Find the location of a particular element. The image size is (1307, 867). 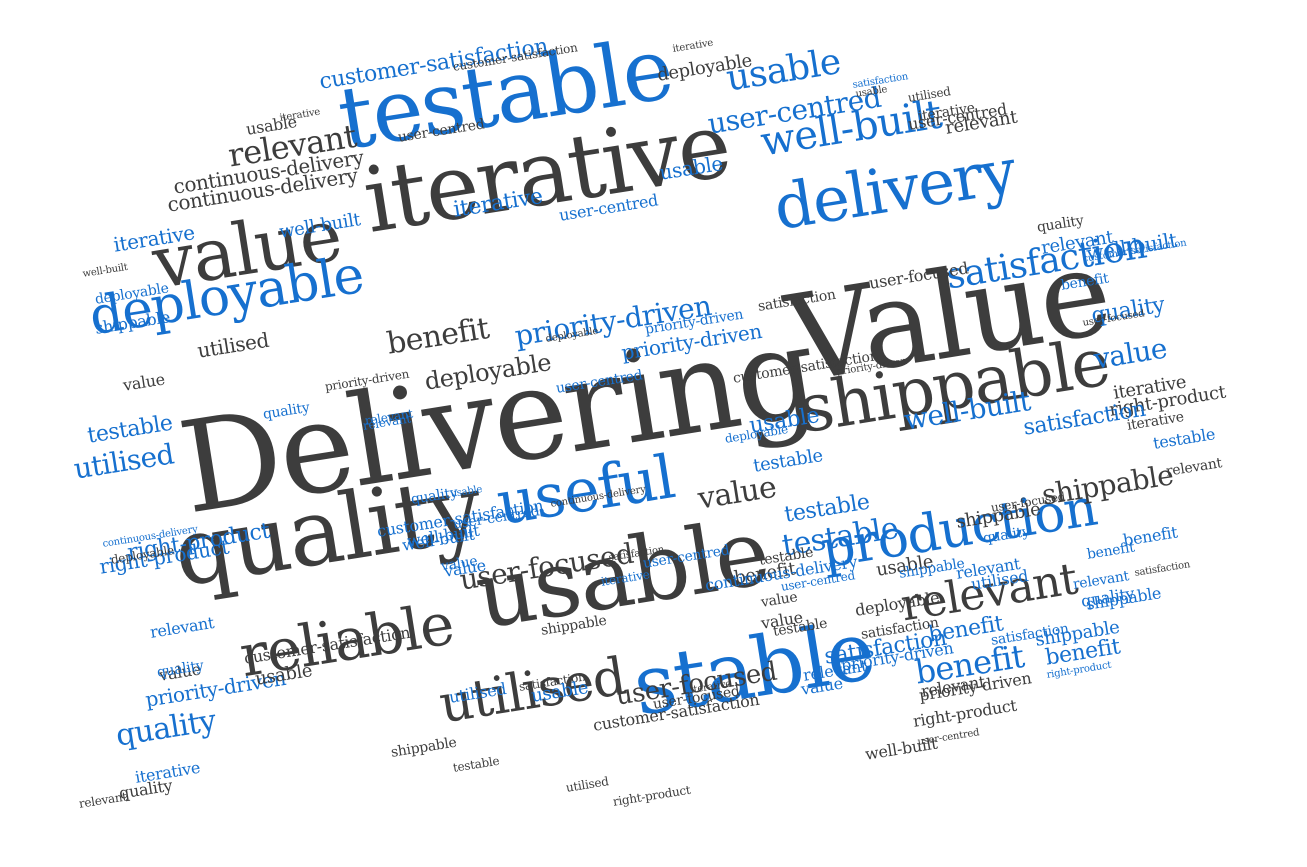

cloud-word: satisfaction is located at coordinates (1162, 569).